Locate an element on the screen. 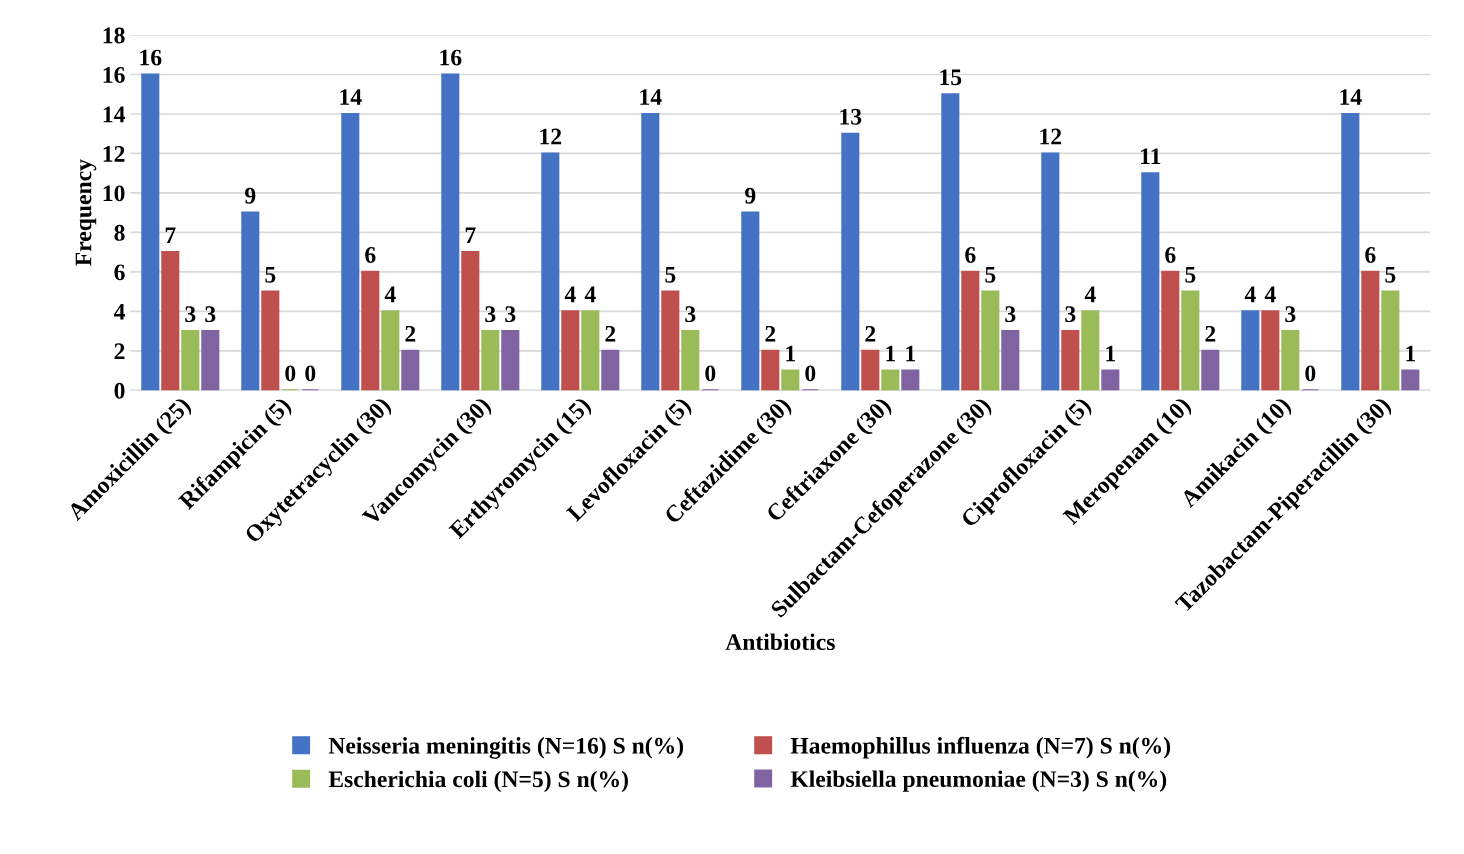  y-tick-label: 12 is located at coordinates (114, 153).